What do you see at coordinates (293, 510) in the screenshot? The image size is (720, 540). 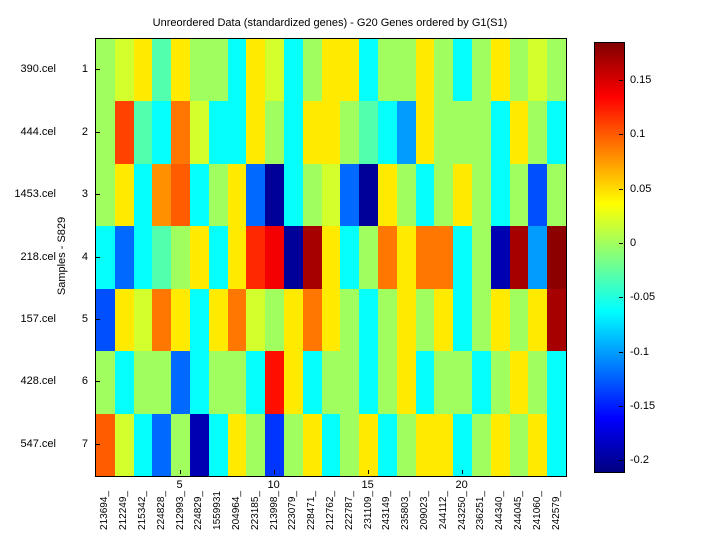 I see `gene-label: 223079_` at bounding box center [293, 510].